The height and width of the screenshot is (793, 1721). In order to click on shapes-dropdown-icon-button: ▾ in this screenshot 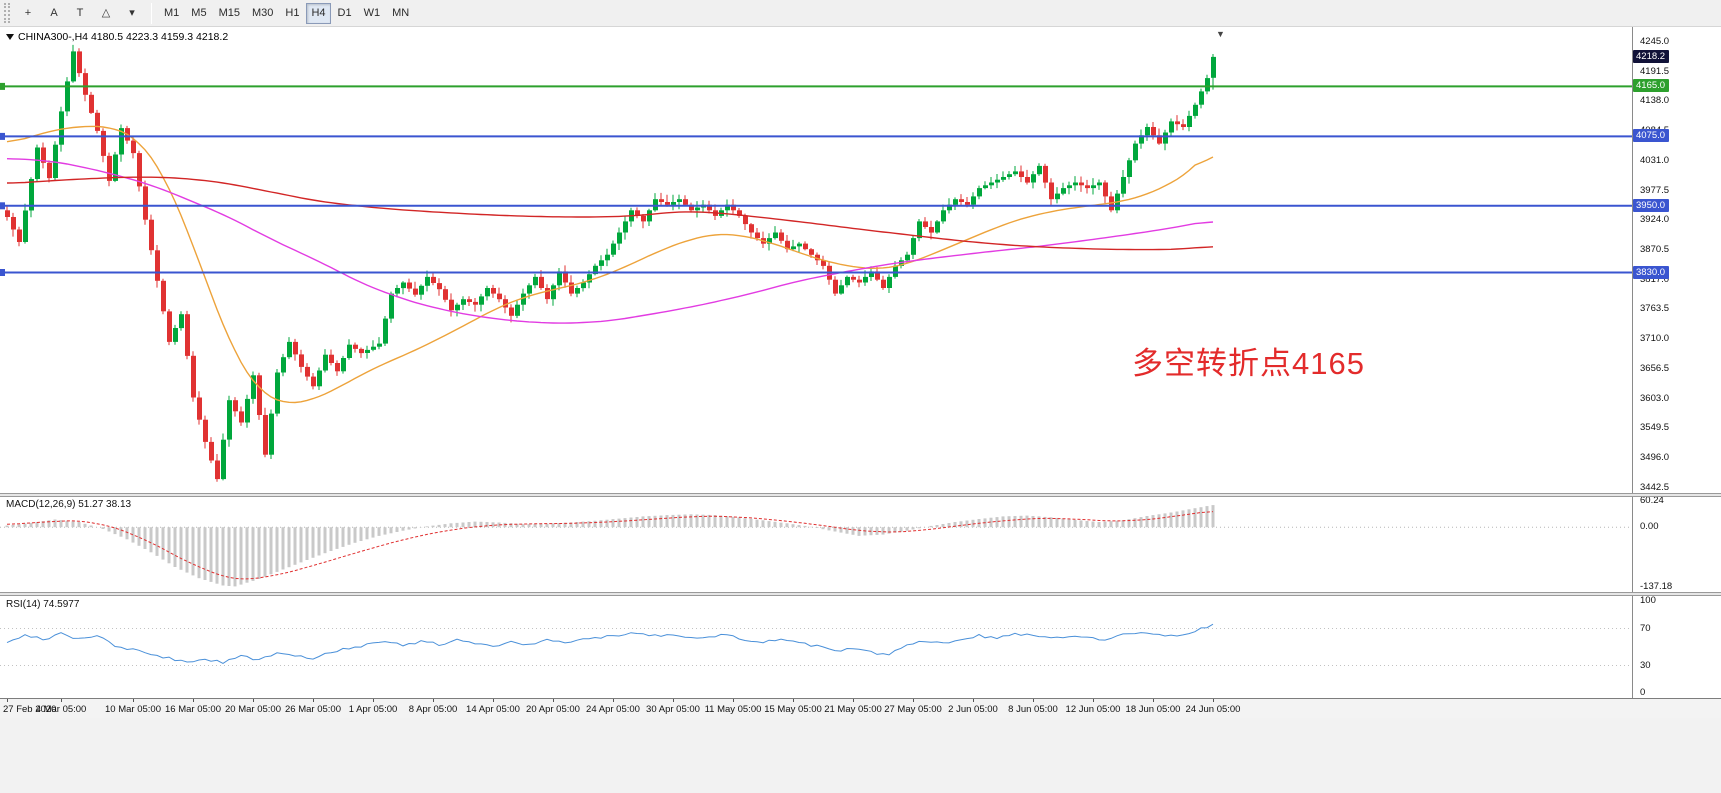, I will do `click(132, 12)`.